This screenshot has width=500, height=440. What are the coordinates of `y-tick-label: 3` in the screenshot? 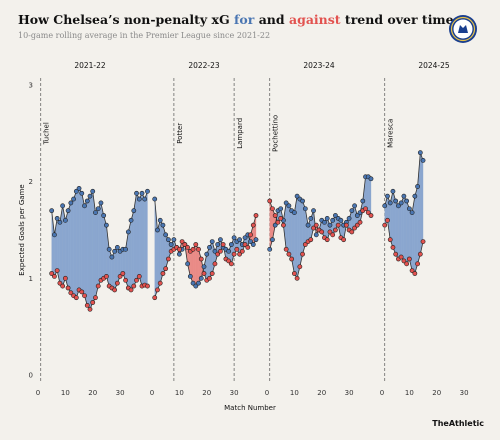 It's located at (31, 86).